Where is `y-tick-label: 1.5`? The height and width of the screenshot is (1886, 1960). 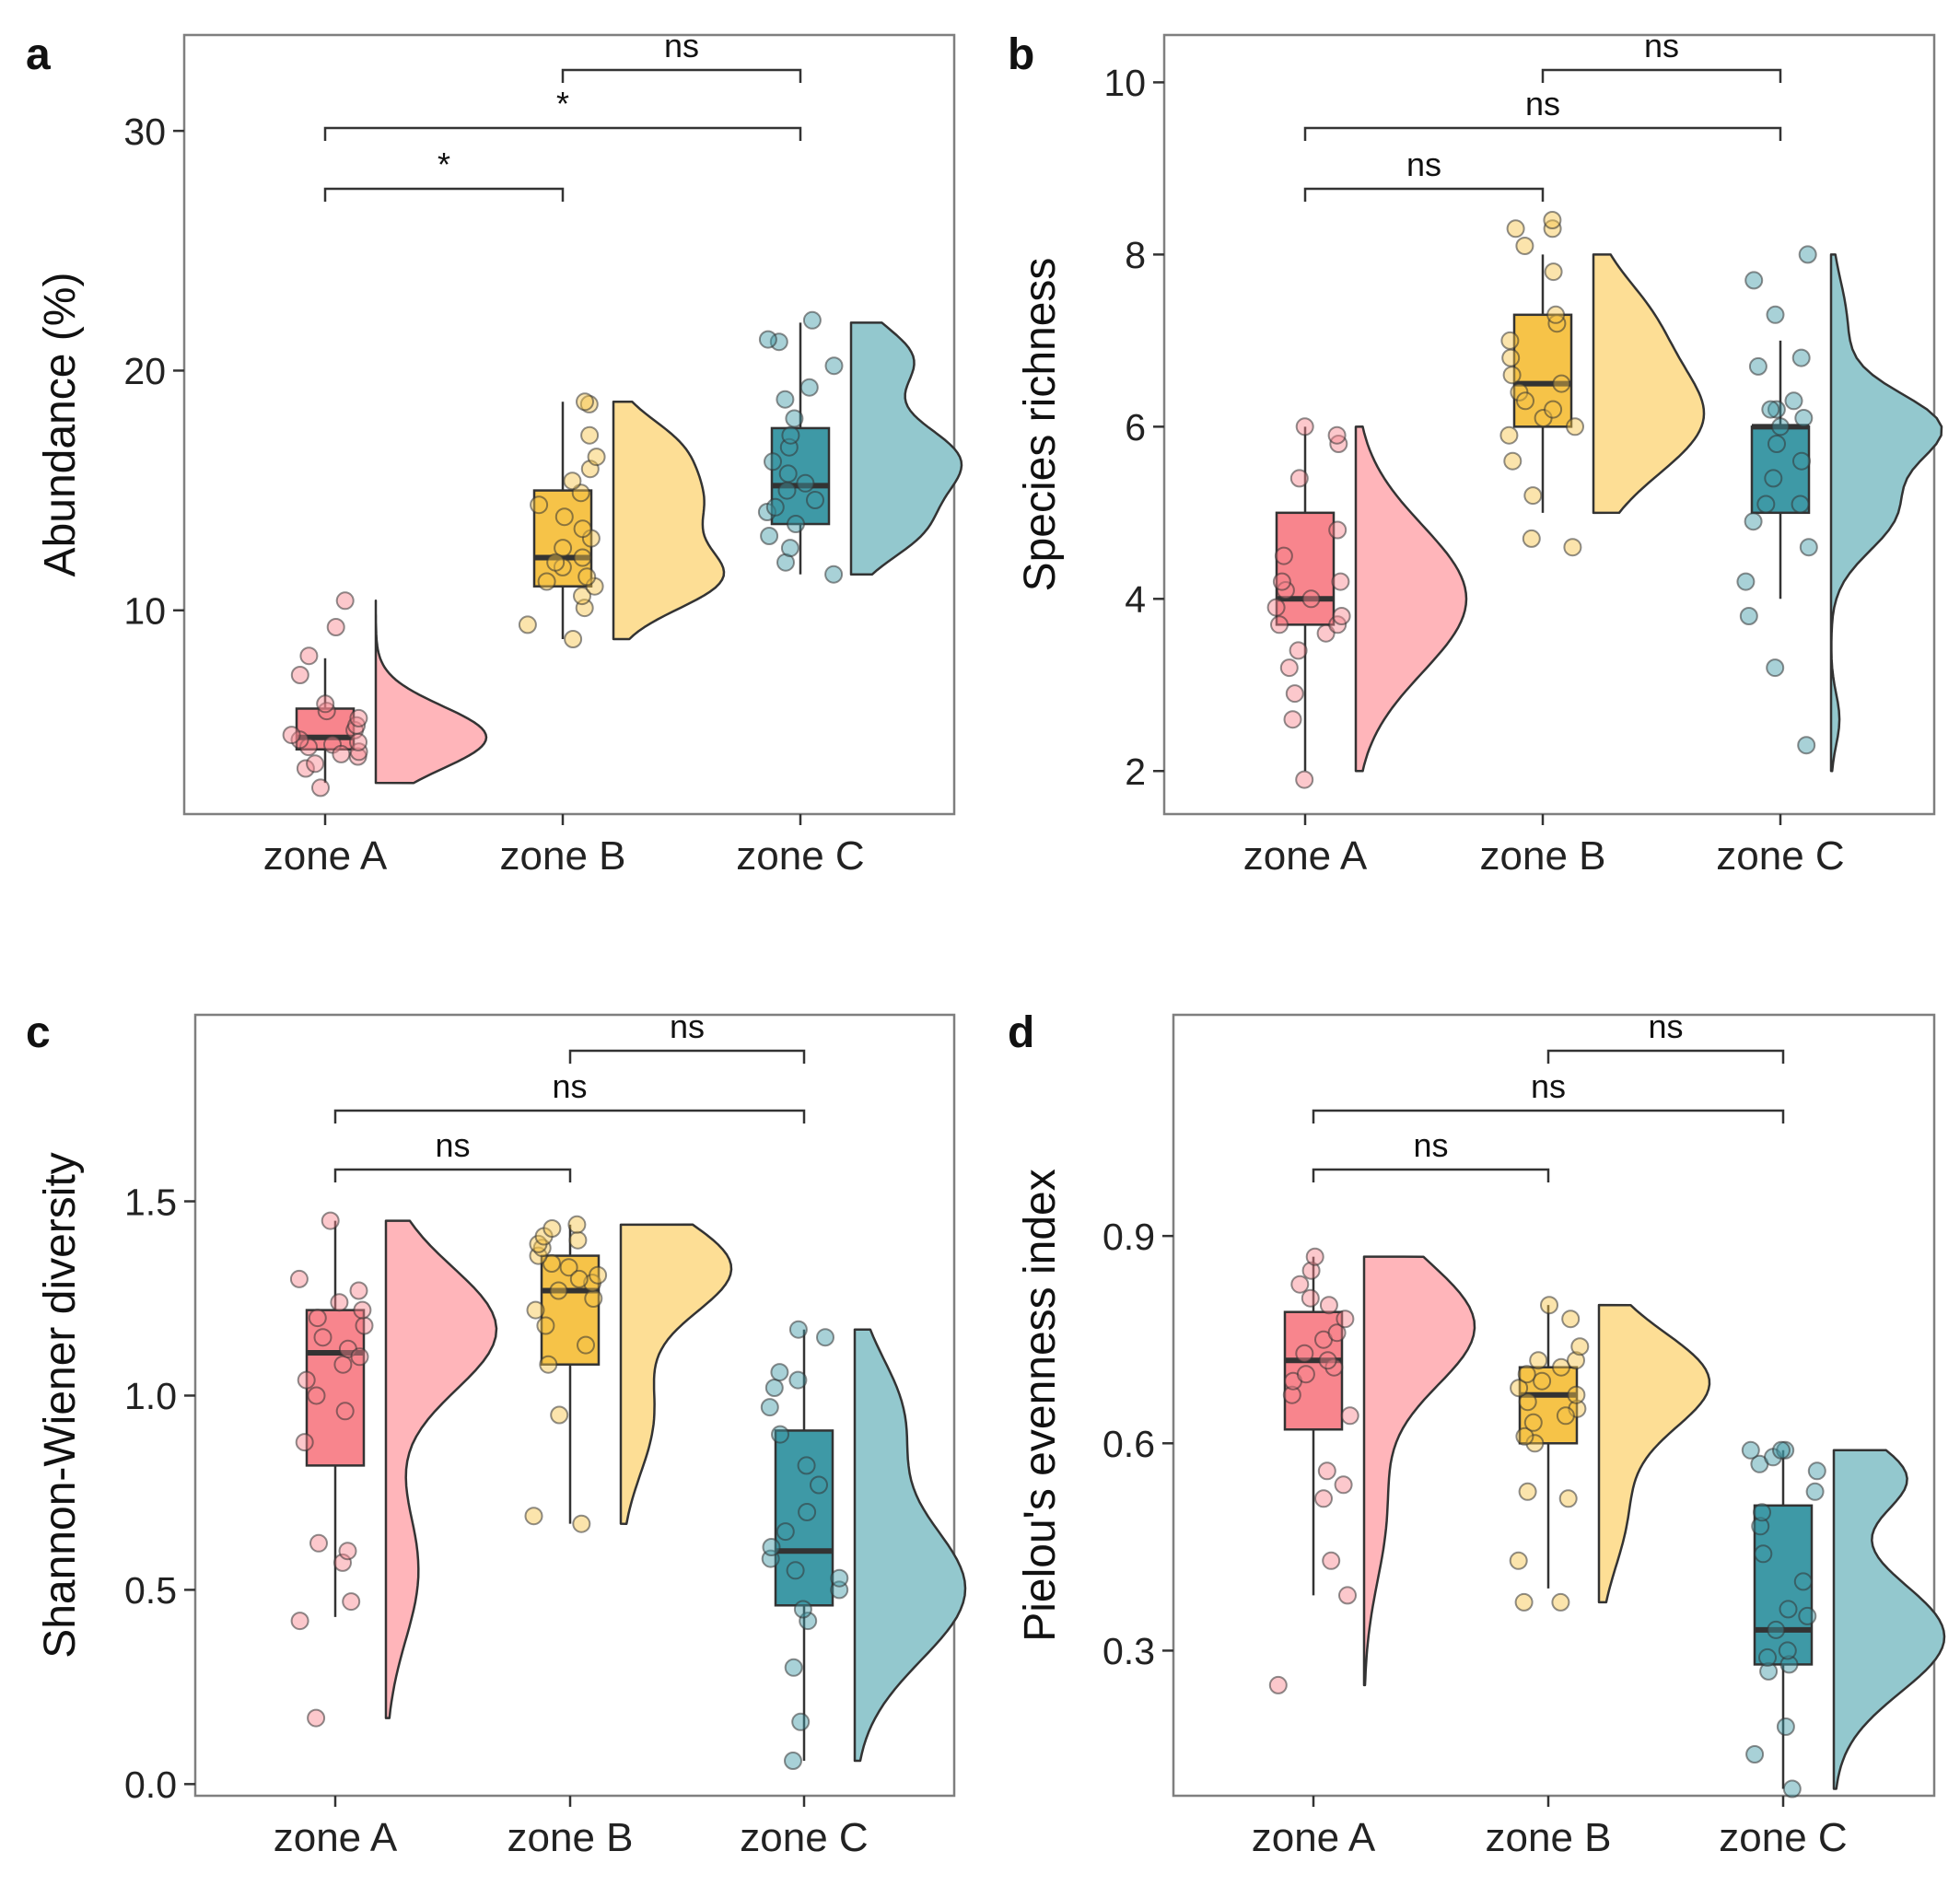
y-tick-label: 1.5 is located at coordinates (150, 1202).